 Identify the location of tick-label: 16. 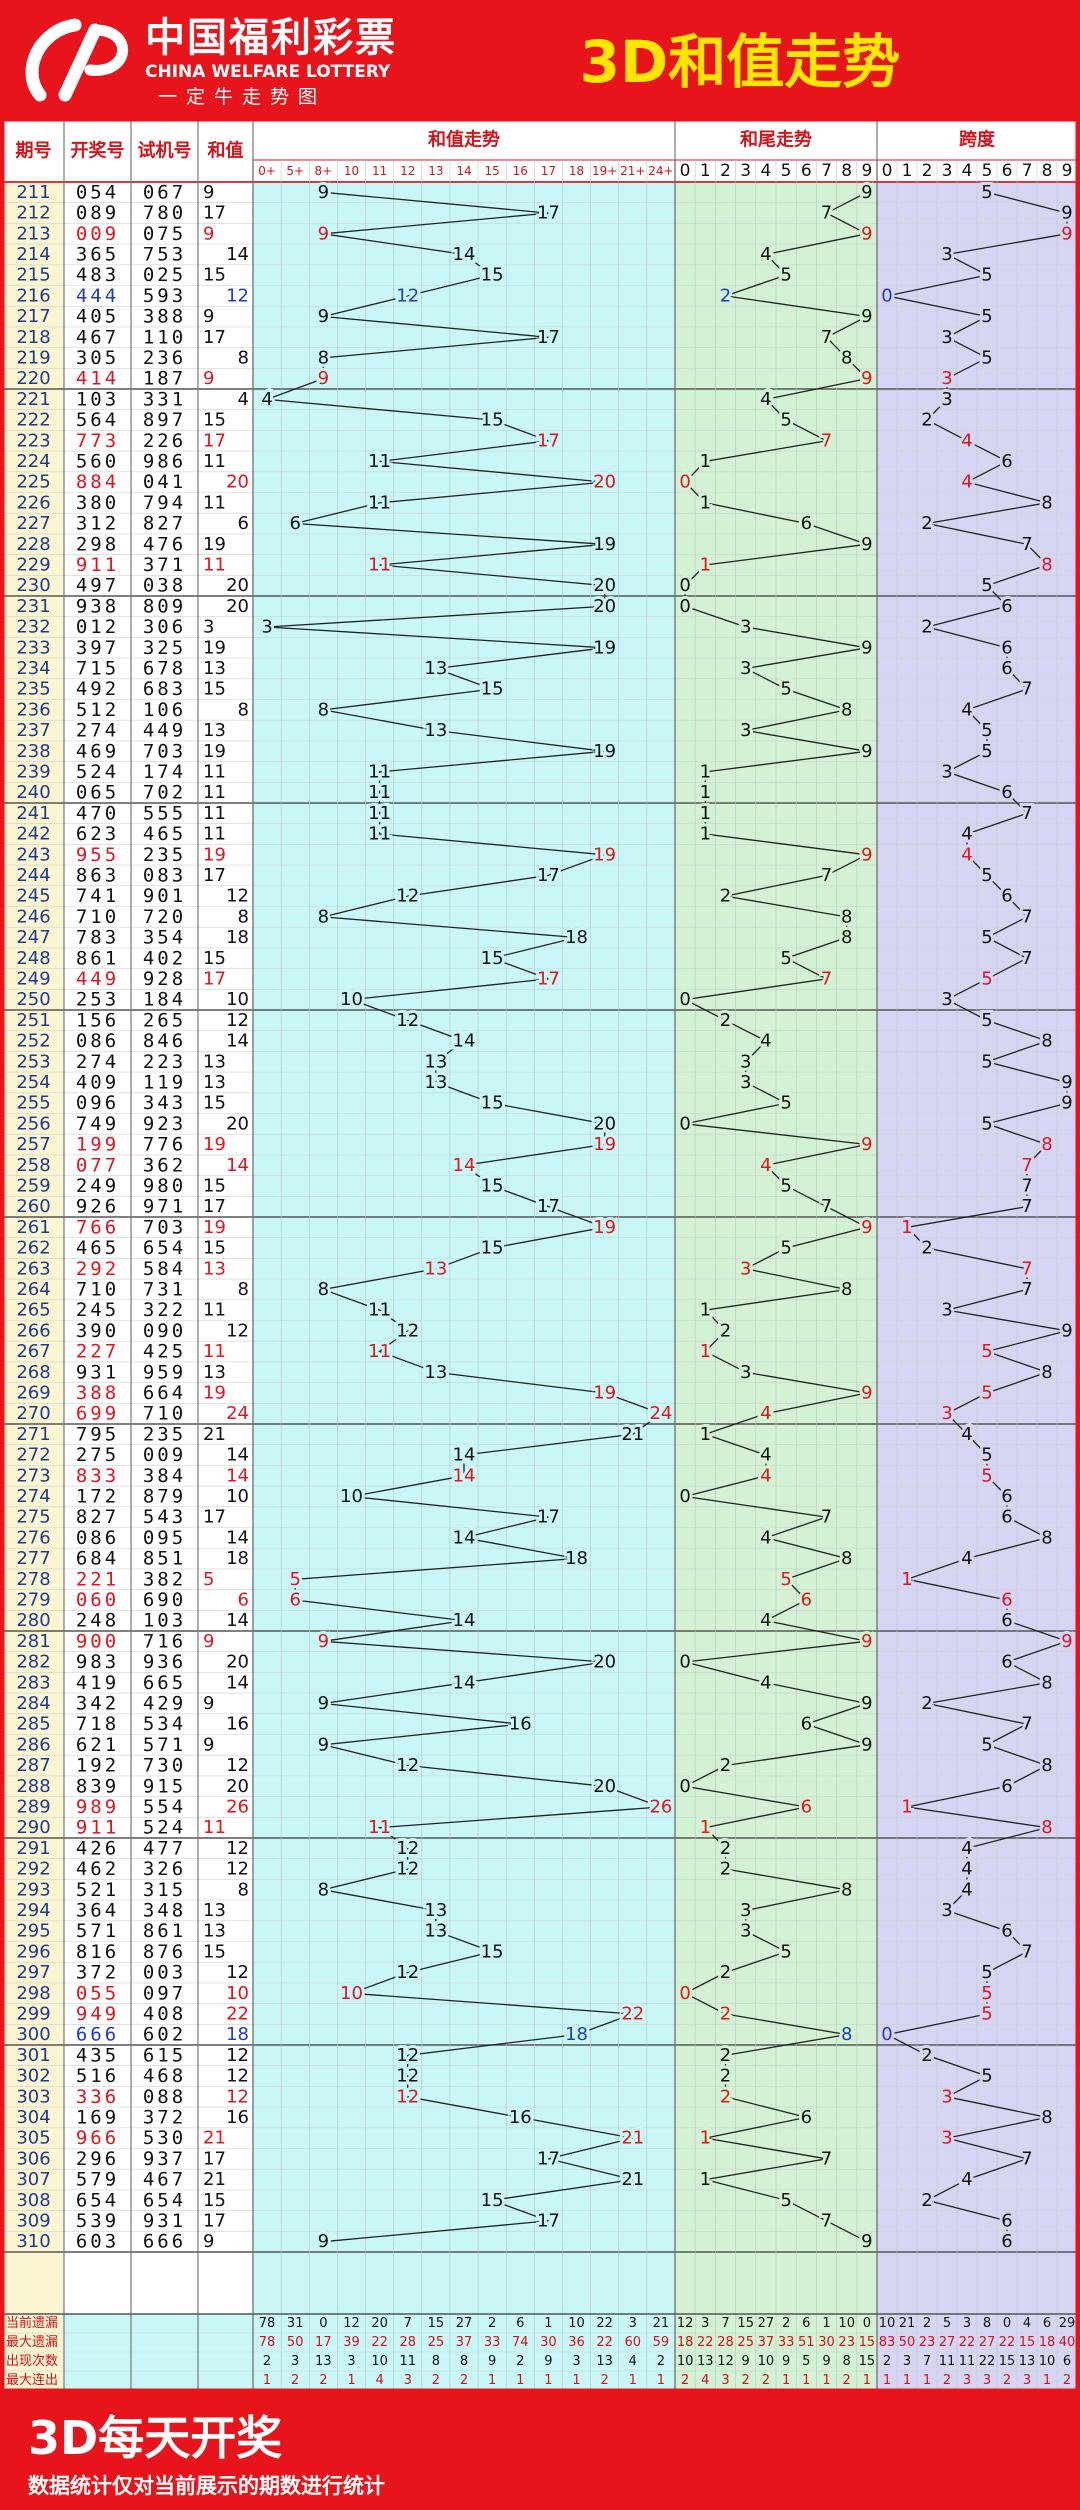
(520, 171).